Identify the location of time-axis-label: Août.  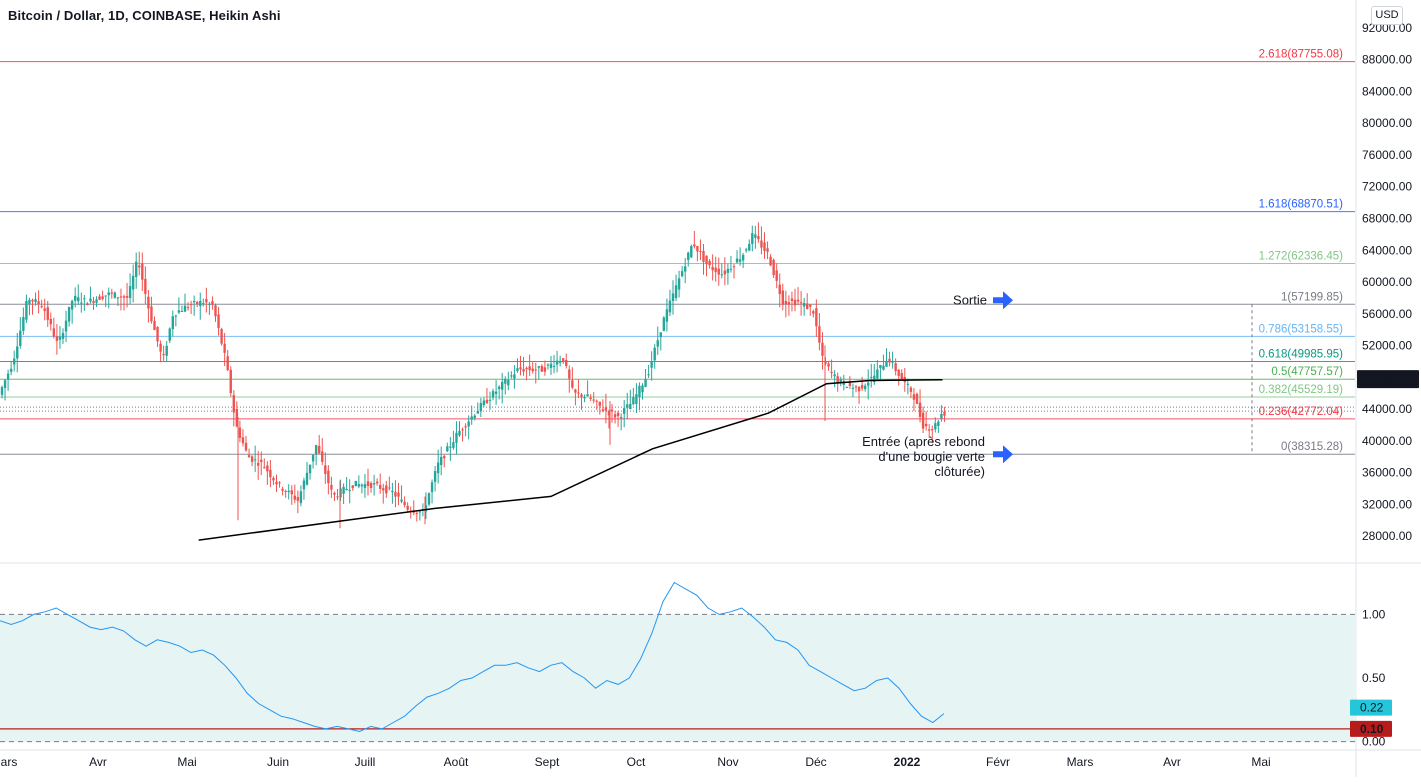
(456, 762).